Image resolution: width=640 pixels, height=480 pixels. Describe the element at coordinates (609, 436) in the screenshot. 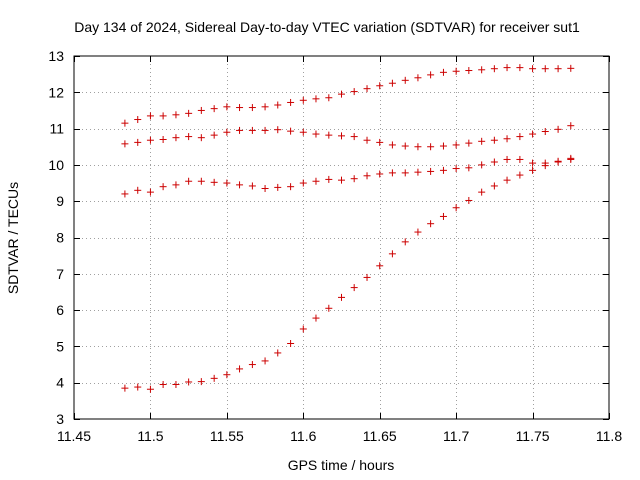

I see `x-tick-label: 11.8` at that location.